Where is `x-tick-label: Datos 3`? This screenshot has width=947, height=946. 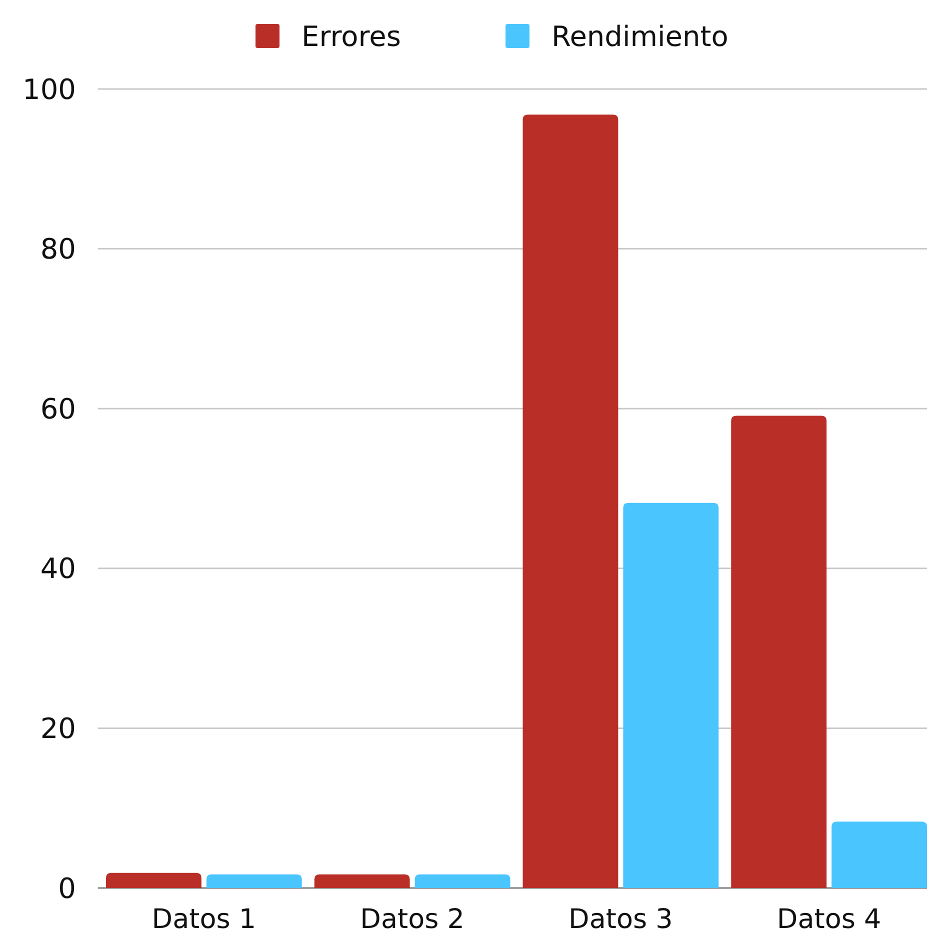 x-tick-label: Datos 3 is located at coordinates (620, 919).